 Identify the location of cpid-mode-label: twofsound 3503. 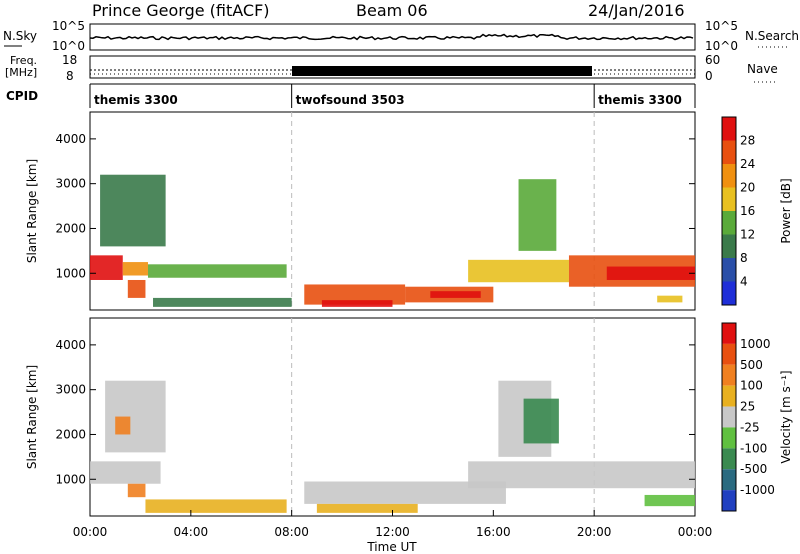
(350, 100).